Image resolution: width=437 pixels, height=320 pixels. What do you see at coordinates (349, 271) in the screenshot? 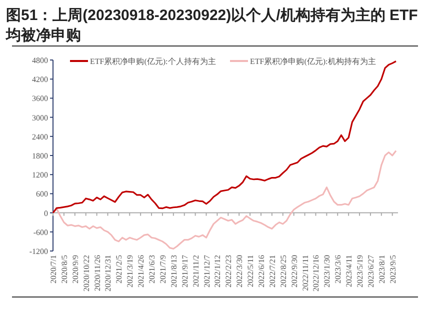
I see `x-tick-label: 2023/4/11` at bounding box center [349, 271].